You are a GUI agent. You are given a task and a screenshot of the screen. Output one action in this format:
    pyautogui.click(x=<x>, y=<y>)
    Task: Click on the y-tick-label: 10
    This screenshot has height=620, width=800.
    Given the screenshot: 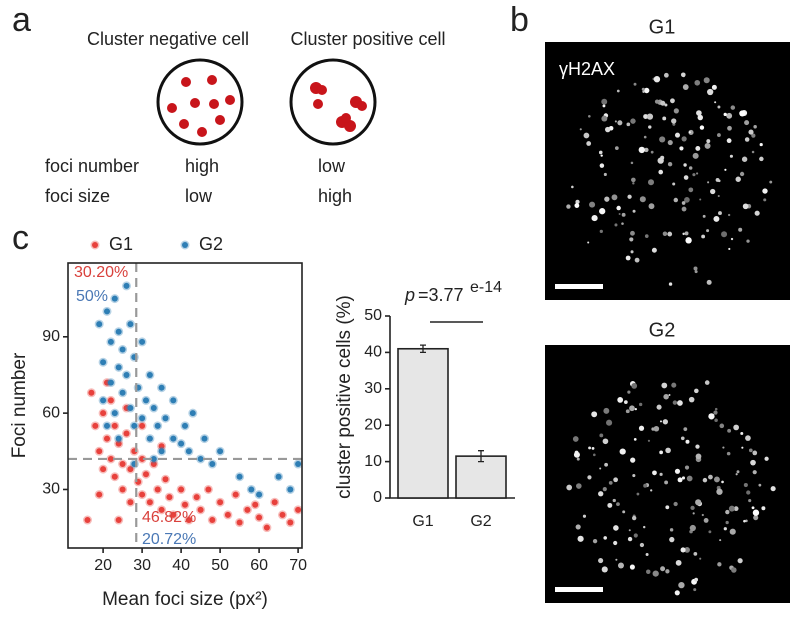 What is the action you would take?
    pyautogui.click(x=373, y=461)
    